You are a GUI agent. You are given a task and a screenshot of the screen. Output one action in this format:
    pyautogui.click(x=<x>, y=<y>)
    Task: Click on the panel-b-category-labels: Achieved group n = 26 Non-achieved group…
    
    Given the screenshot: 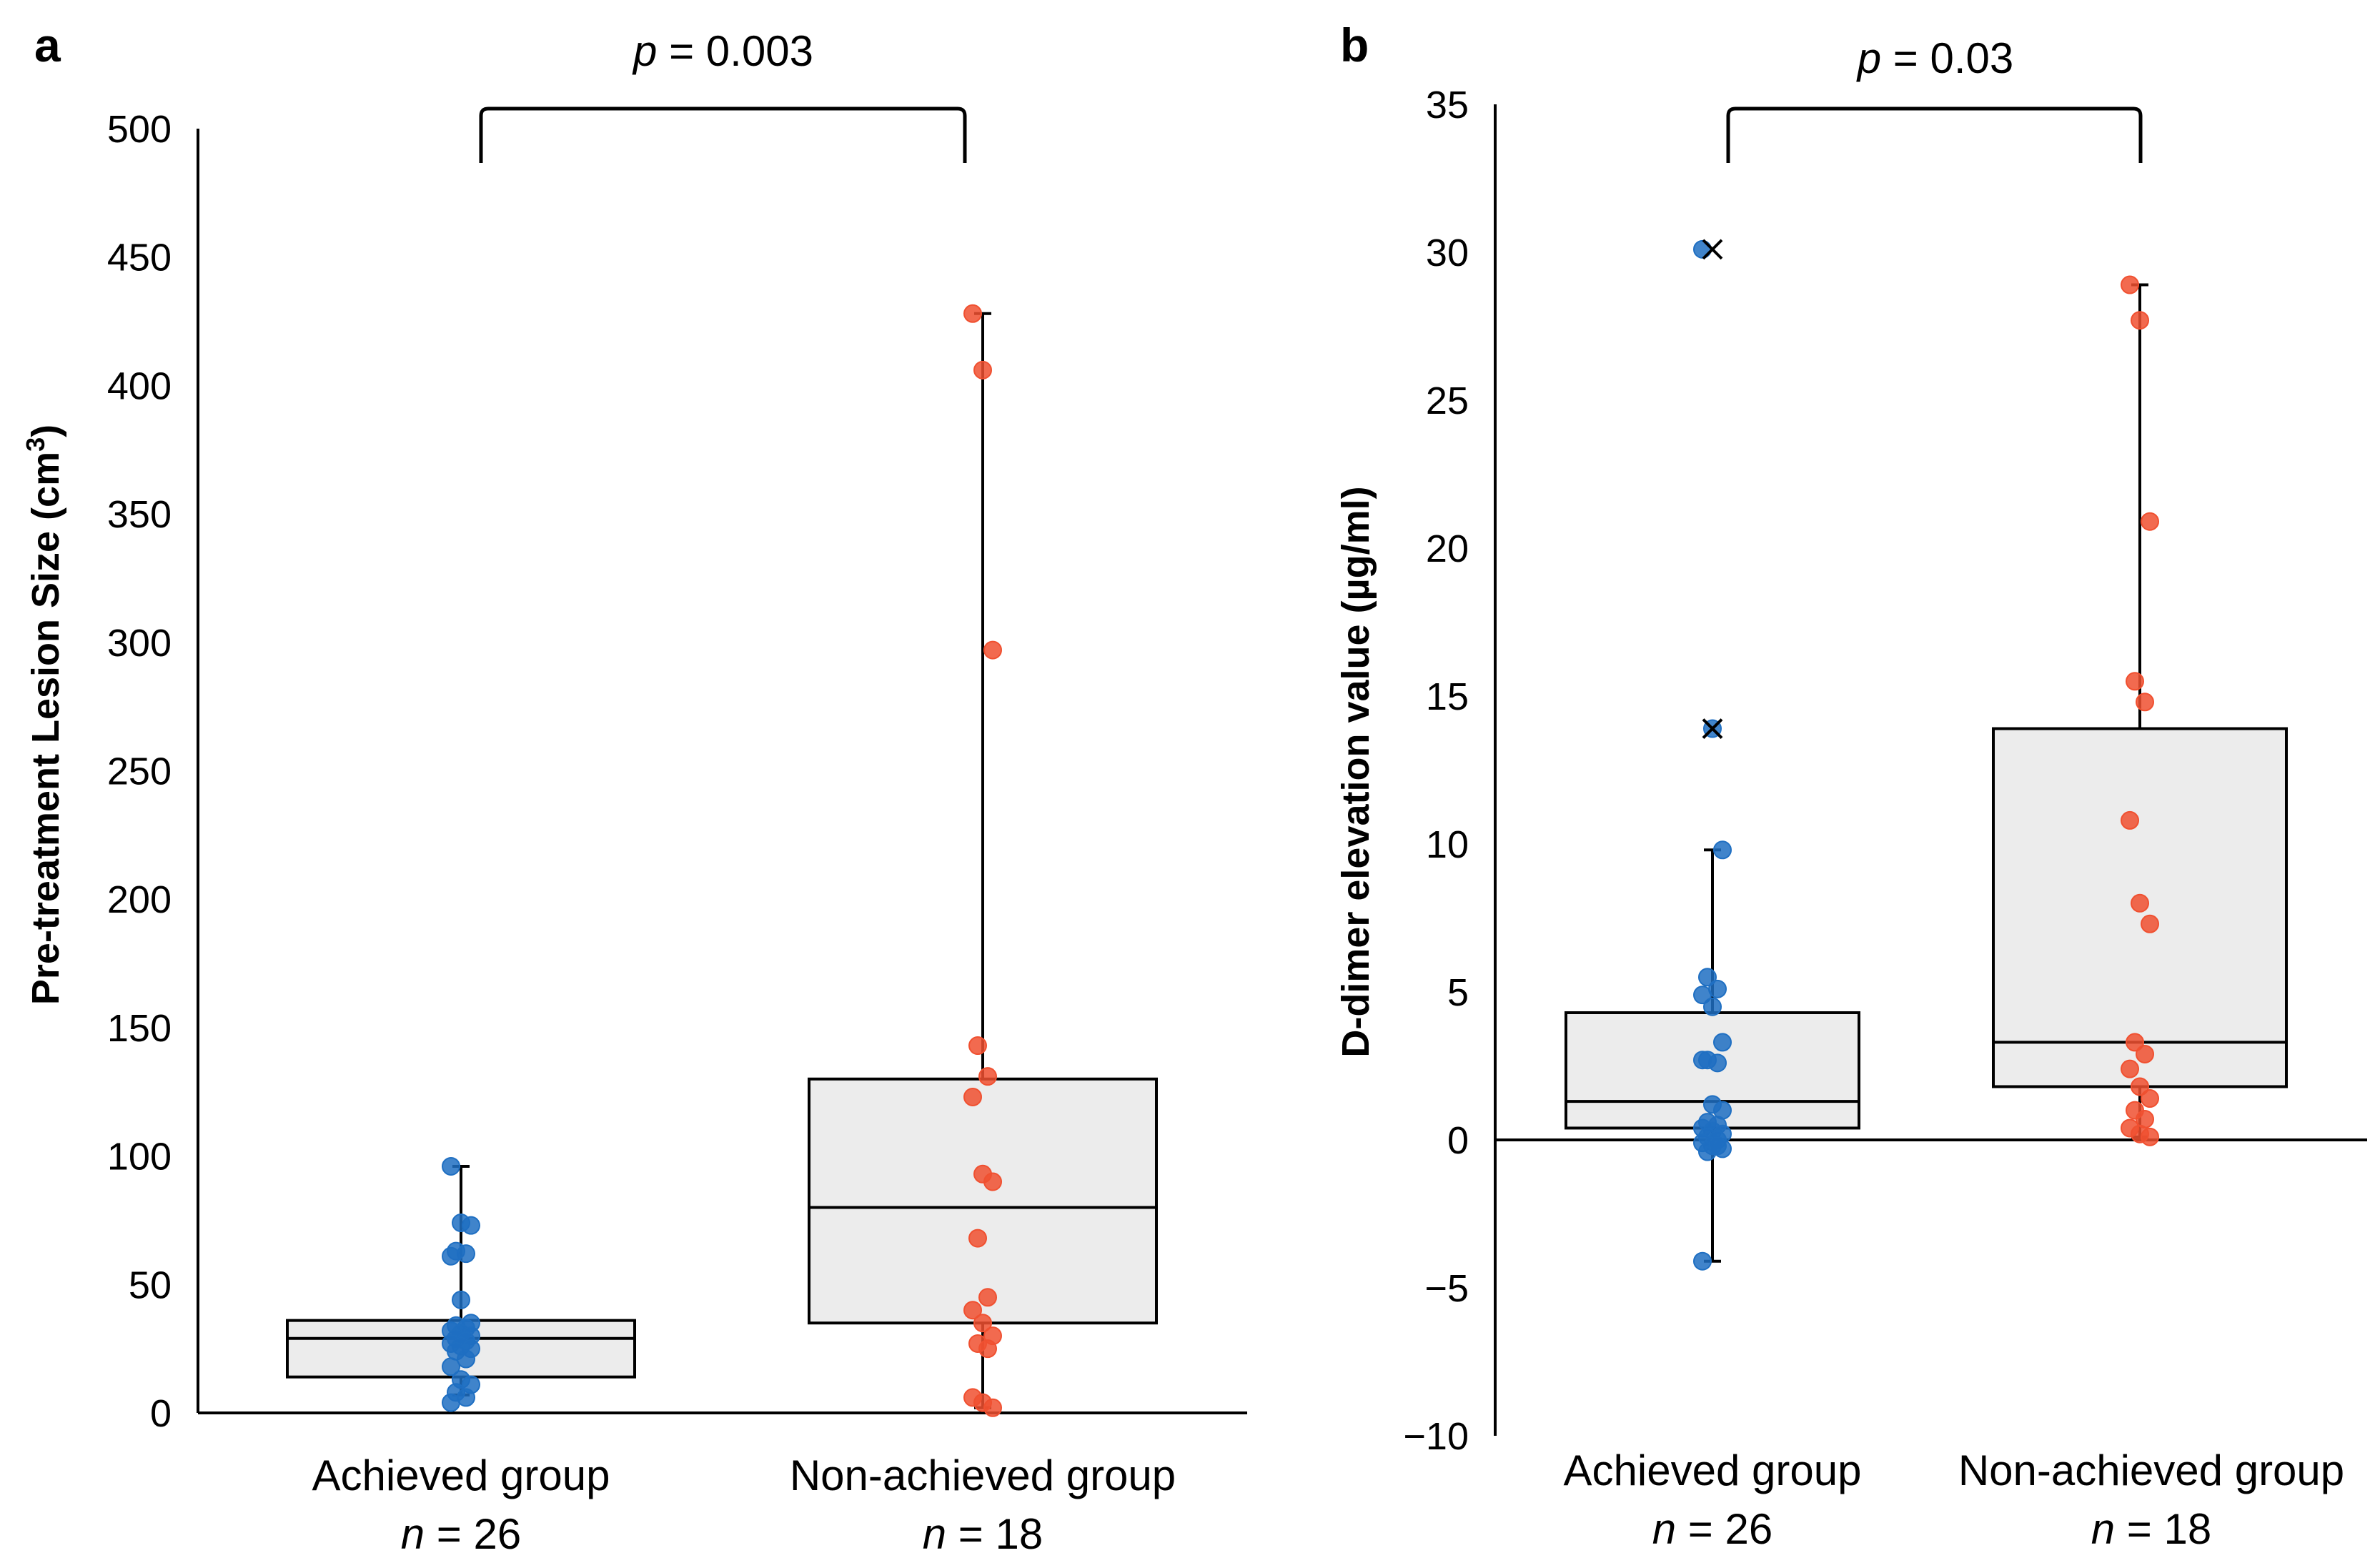 What is the action you would take?
    pyautogui.click(x=1954, y=1500)
    